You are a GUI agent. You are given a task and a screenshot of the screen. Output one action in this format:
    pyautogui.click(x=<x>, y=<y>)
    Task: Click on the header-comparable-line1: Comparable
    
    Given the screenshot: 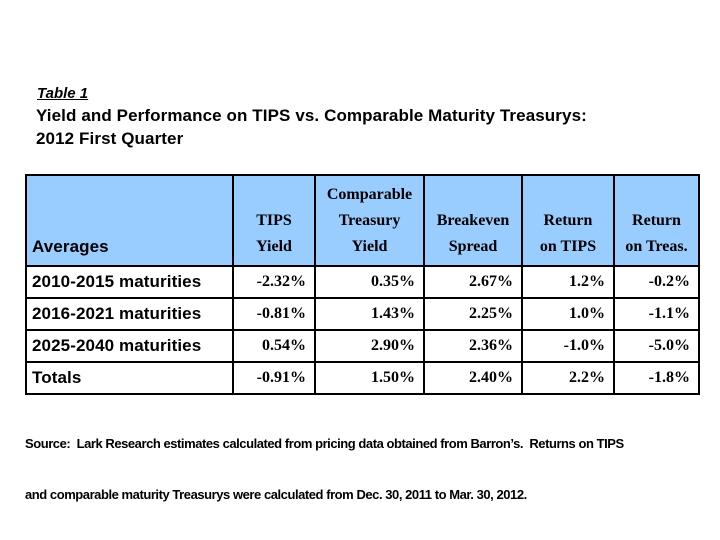 What is the action you would take?
    pyautogui.click(x=369, y=194)
    